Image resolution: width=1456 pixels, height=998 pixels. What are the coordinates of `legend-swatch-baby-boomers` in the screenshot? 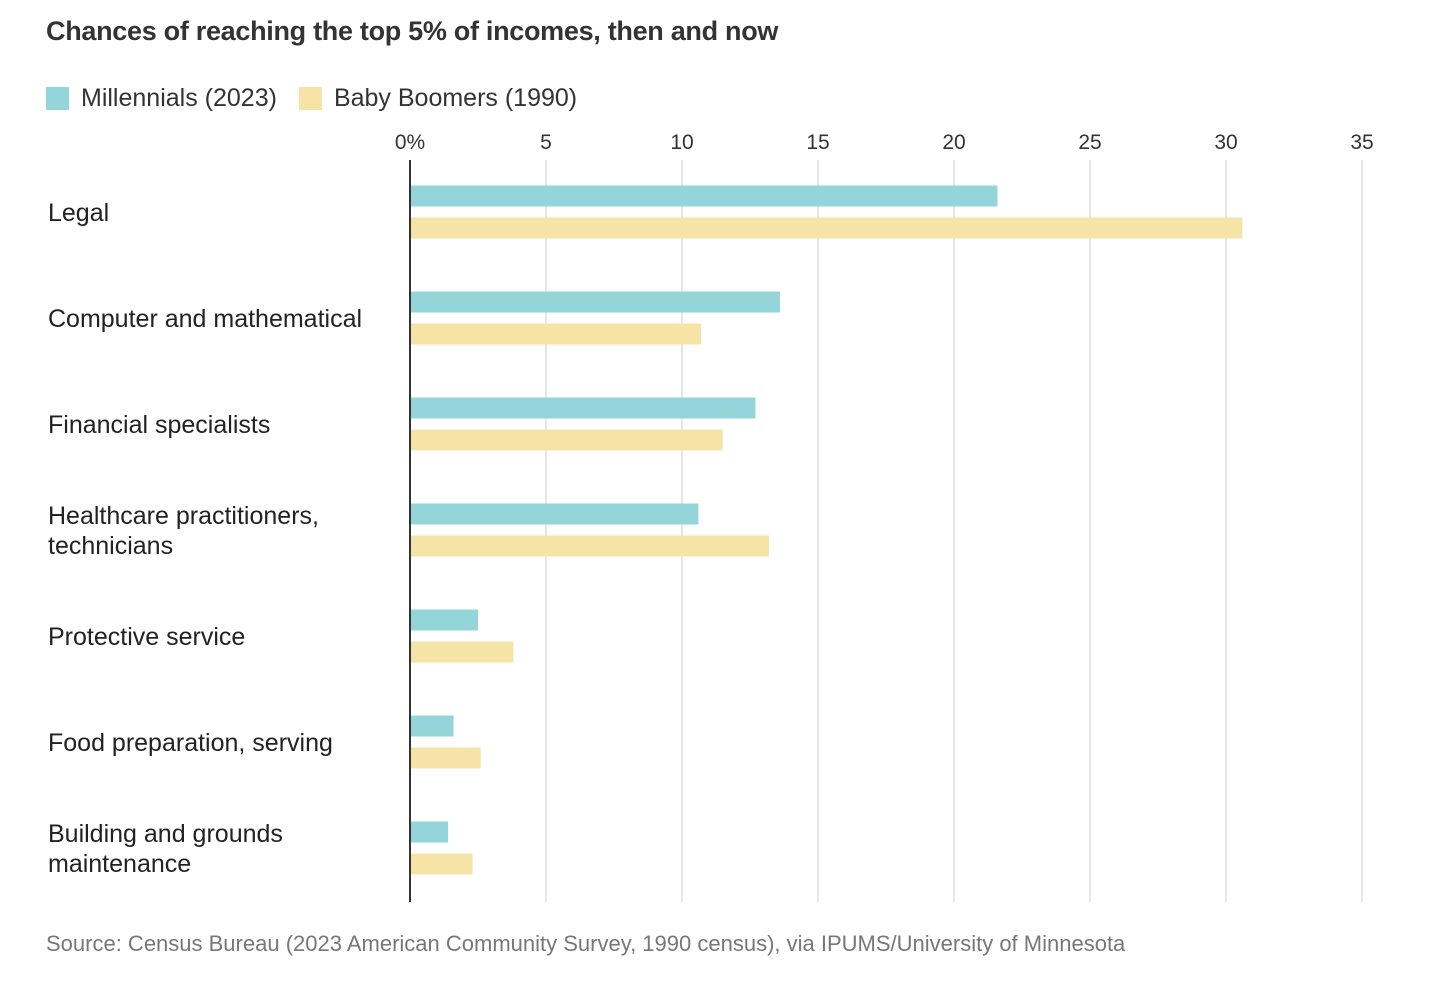 It's located at (310, 98).